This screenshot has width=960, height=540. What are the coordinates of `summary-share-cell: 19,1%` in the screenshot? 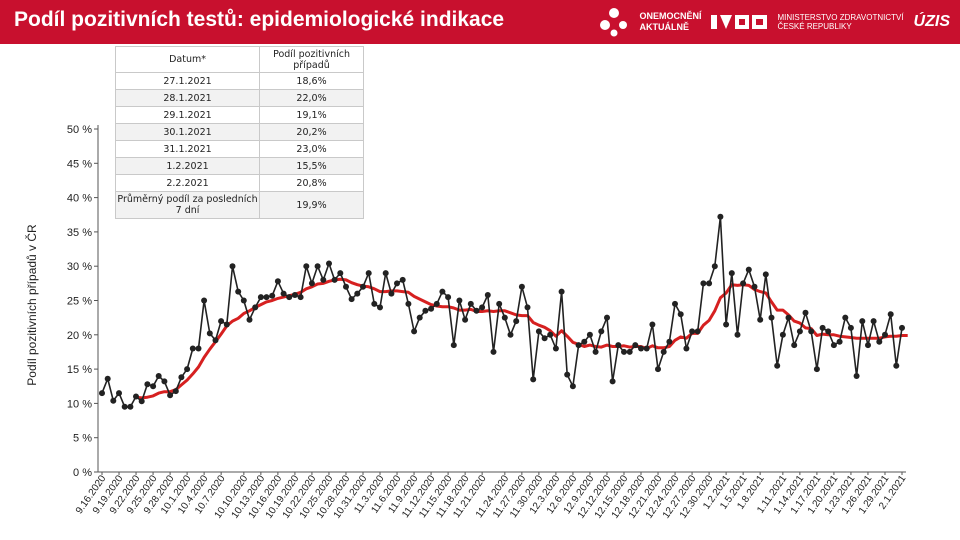 It's located at (311, 115).